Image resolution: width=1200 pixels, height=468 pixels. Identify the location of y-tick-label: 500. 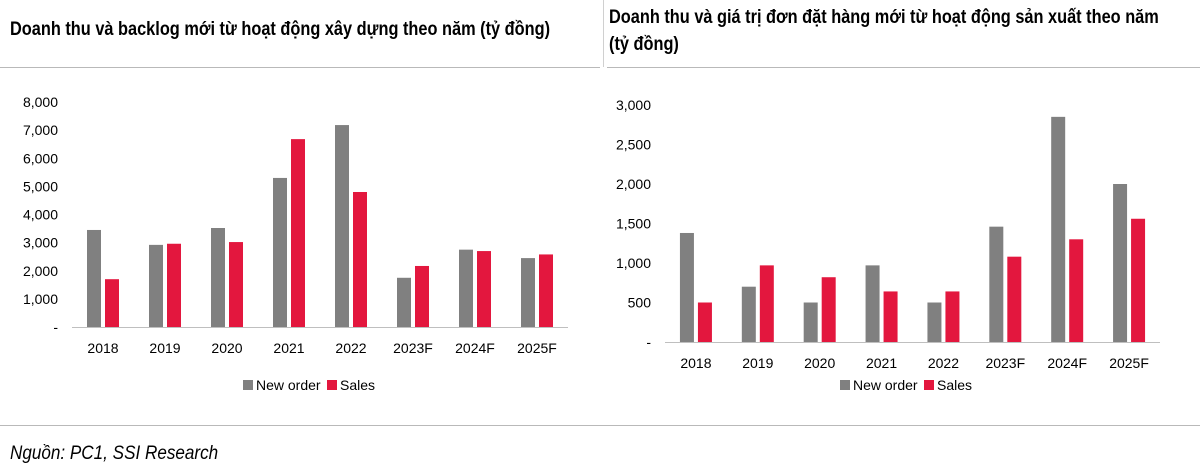
(640, 303).